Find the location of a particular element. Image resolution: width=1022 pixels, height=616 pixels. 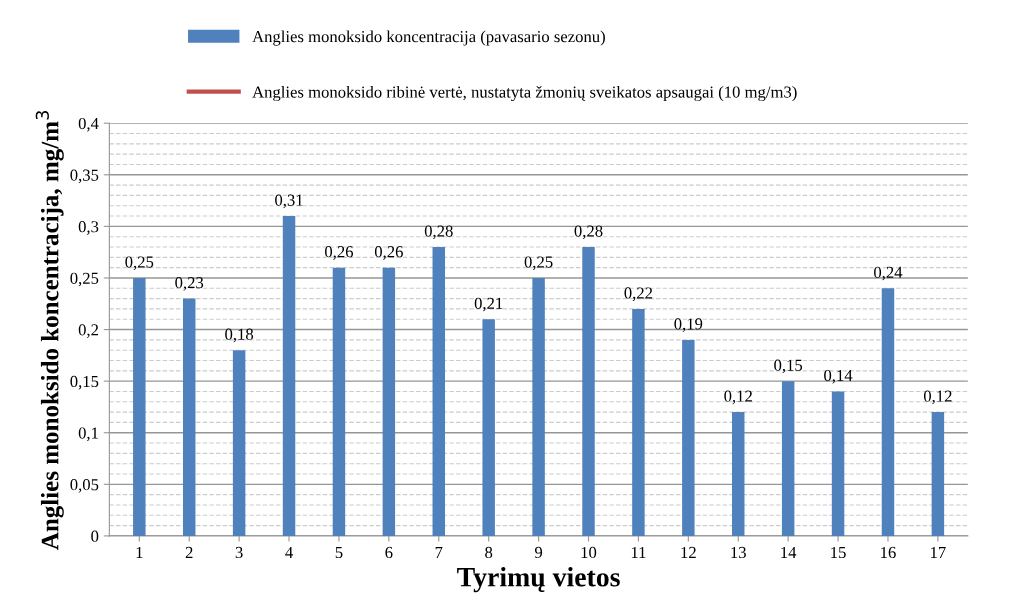

x-tick-label: 1 is located at coordinates (139, 552).